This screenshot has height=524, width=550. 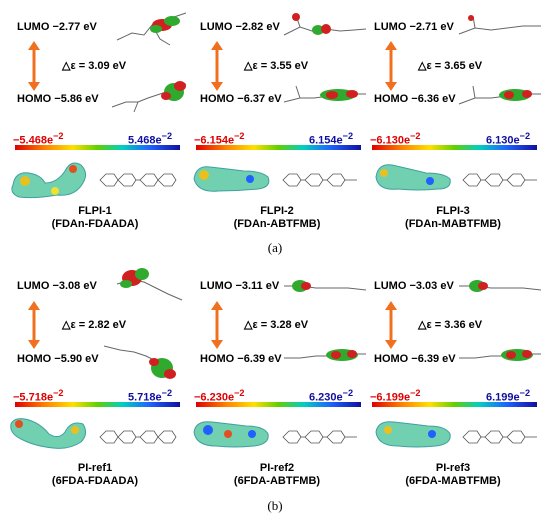 I want to click on colorbar-min-label: −6.154e−2, so click(x=219, y=139).